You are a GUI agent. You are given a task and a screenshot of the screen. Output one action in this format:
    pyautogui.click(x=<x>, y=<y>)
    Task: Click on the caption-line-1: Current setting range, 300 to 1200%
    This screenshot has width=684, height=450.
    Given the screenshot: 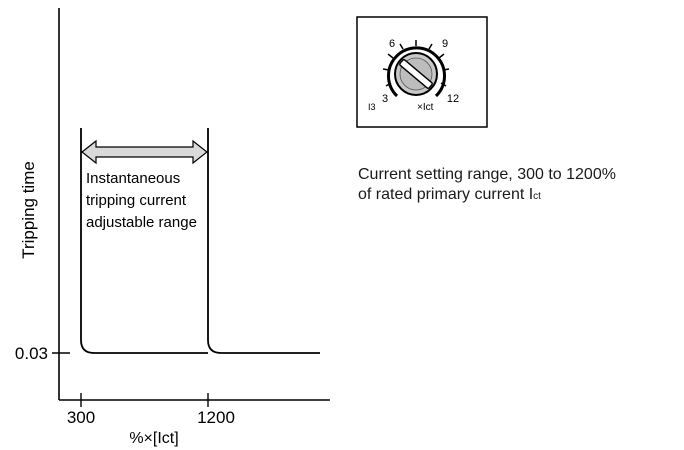 What is the action you would take?
    pyautogui.click(x=487, y=174)
    